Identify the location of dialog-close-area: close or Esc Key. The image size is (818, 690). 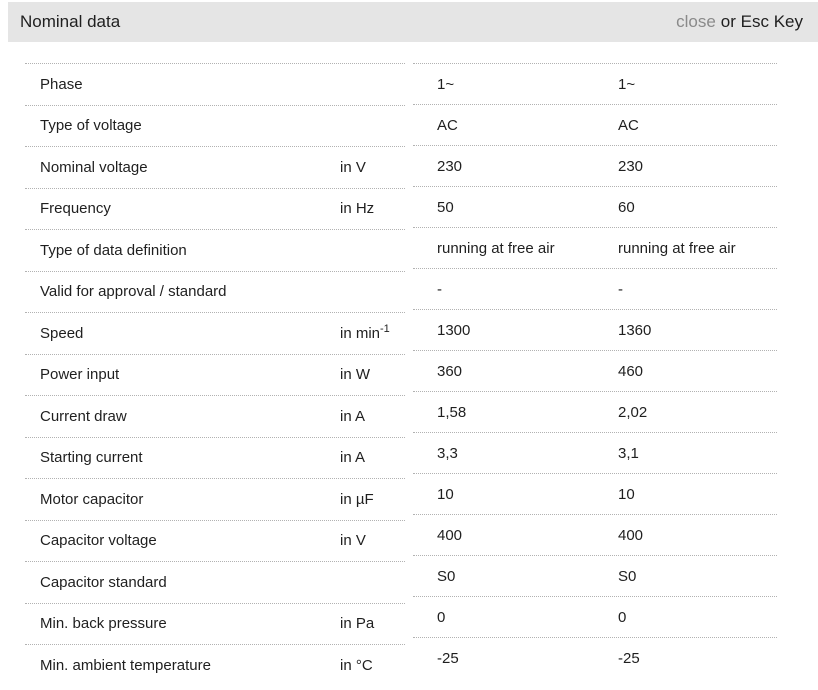
(739, 22).